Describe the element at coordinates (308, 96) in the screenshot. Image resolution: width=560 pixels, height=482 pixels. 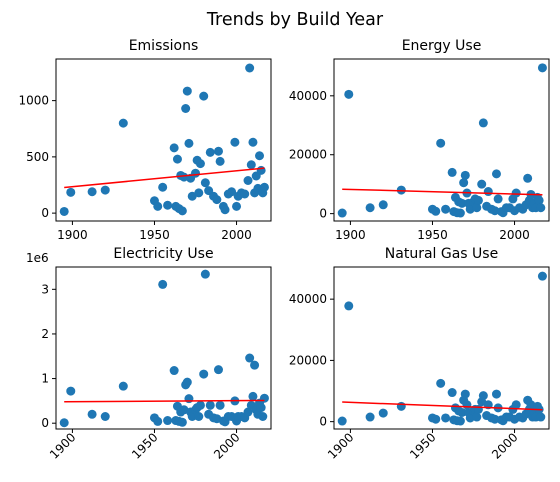
I see `y-tick-label: 40000` at that location.